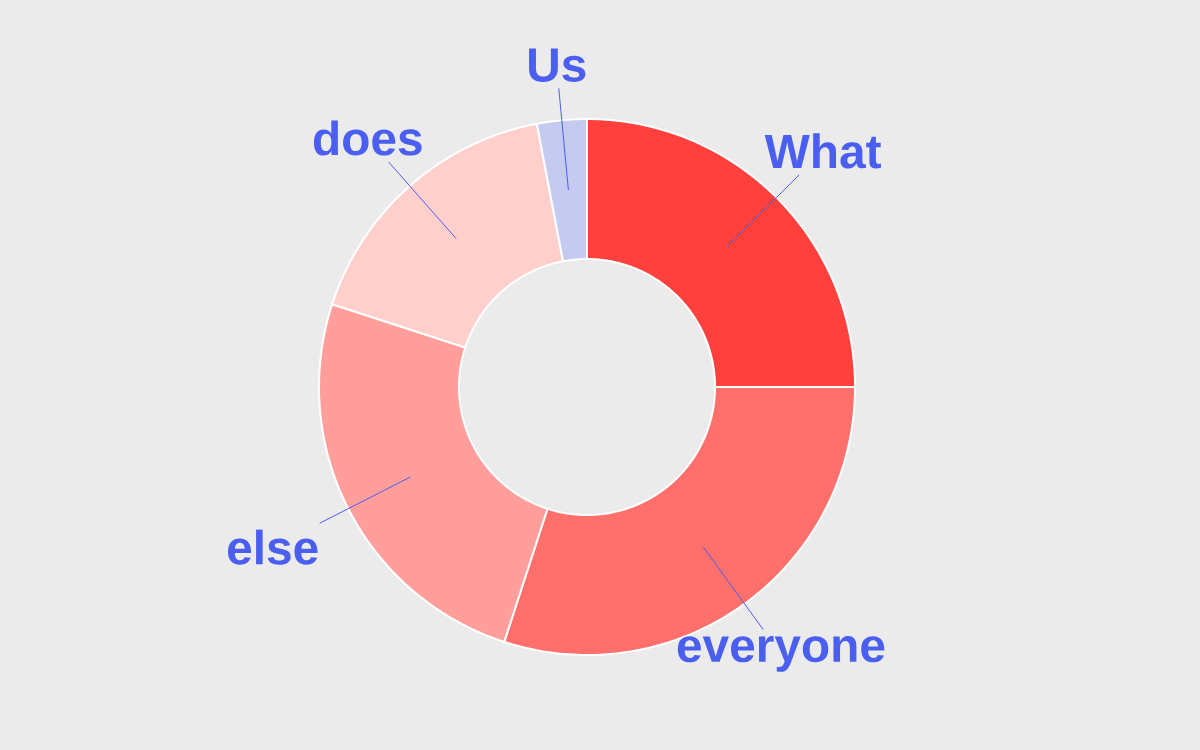 Image resolution: width=1200 pixels, height=750 pixels. Describe the element at coordinates (557, 65) in the screenshot. I see `slice-label: Us` at that location.